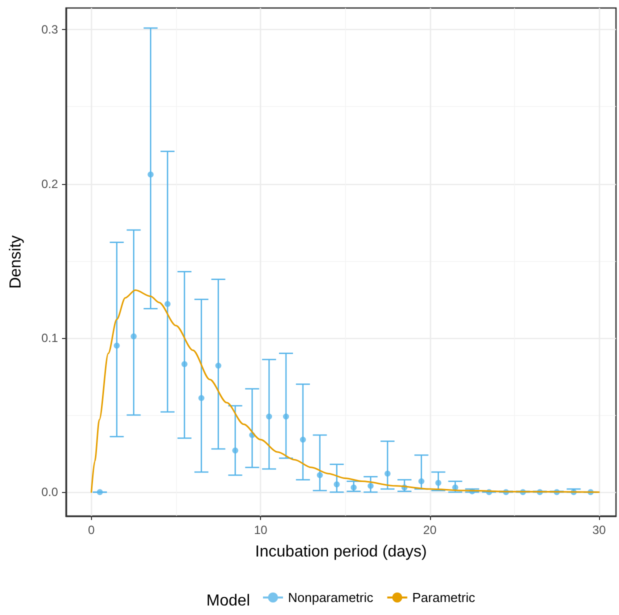  What do you see at coordinates (49, 29) in the screenshot?
I see `y-tick-label: 0.3` at bounding box center [49, 29].